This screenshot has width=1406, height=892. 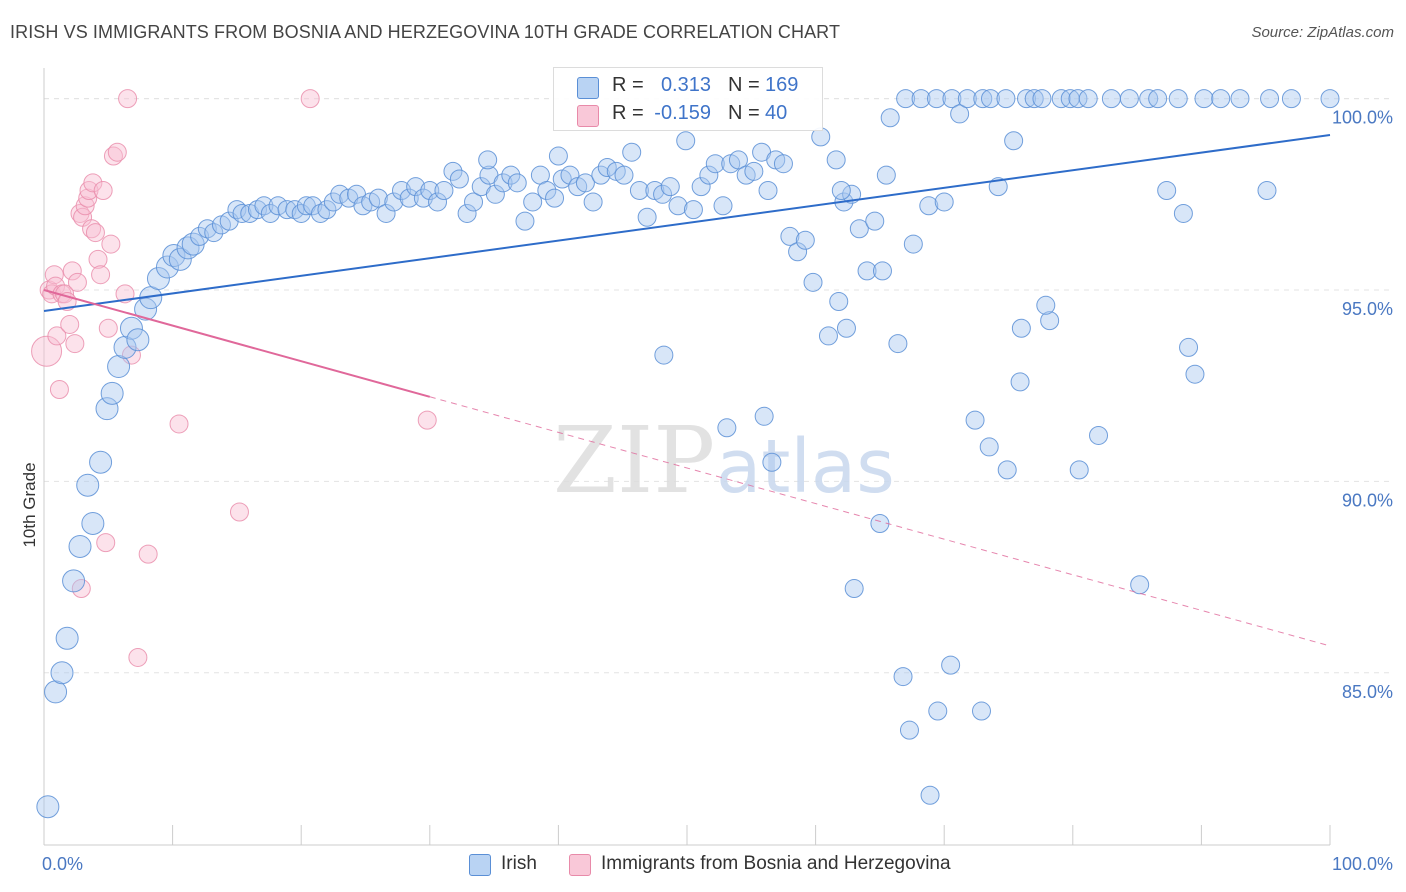 What do you see at coordinates (588, 88) in the screenshot?
I see `irish-swatch` at bounding box center [588, 88].